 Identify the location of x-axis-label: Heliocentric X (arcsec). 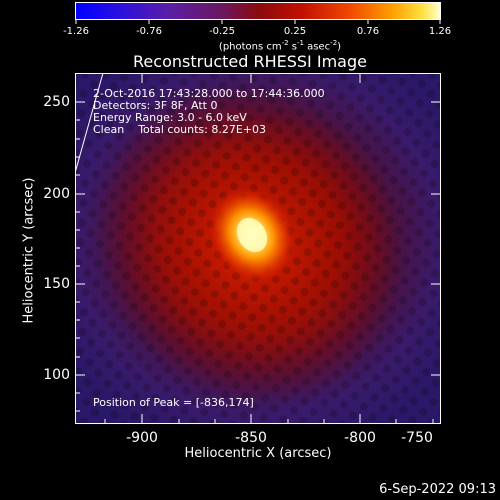
(258, 453).